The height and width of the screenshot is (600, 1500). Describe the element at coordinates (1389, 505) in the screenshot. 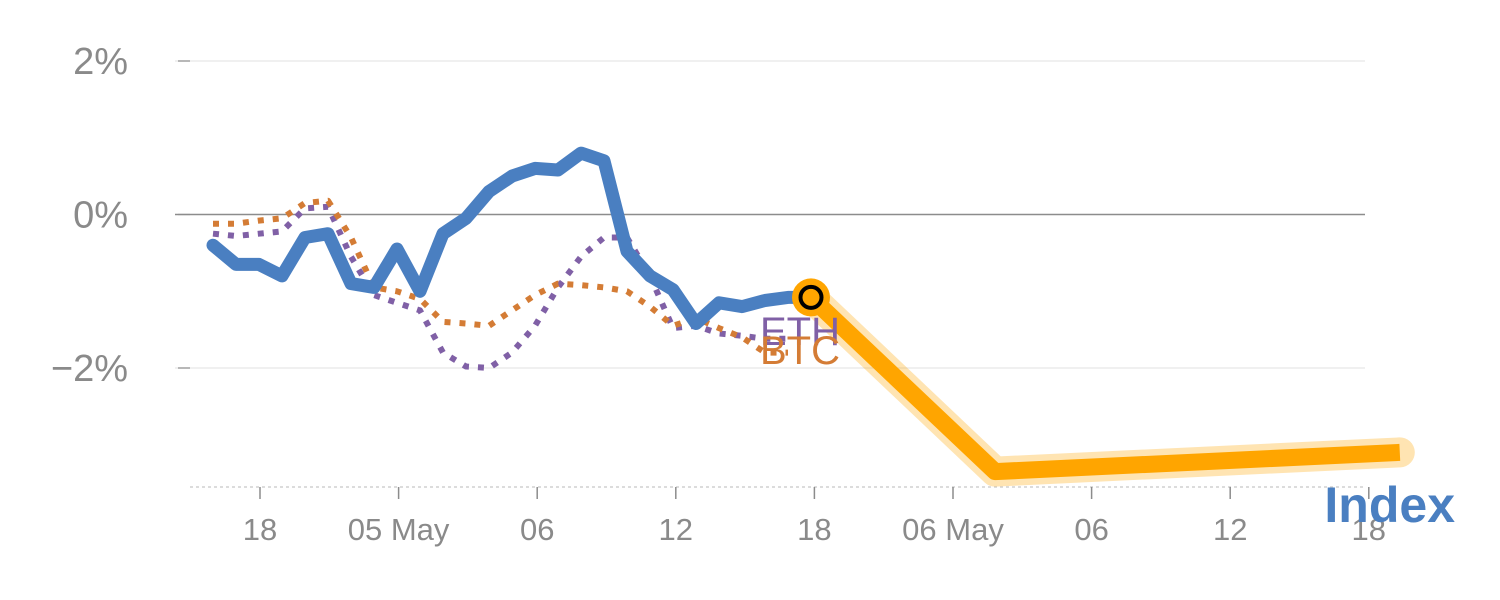

I see `index-series-label: Index` at that location.